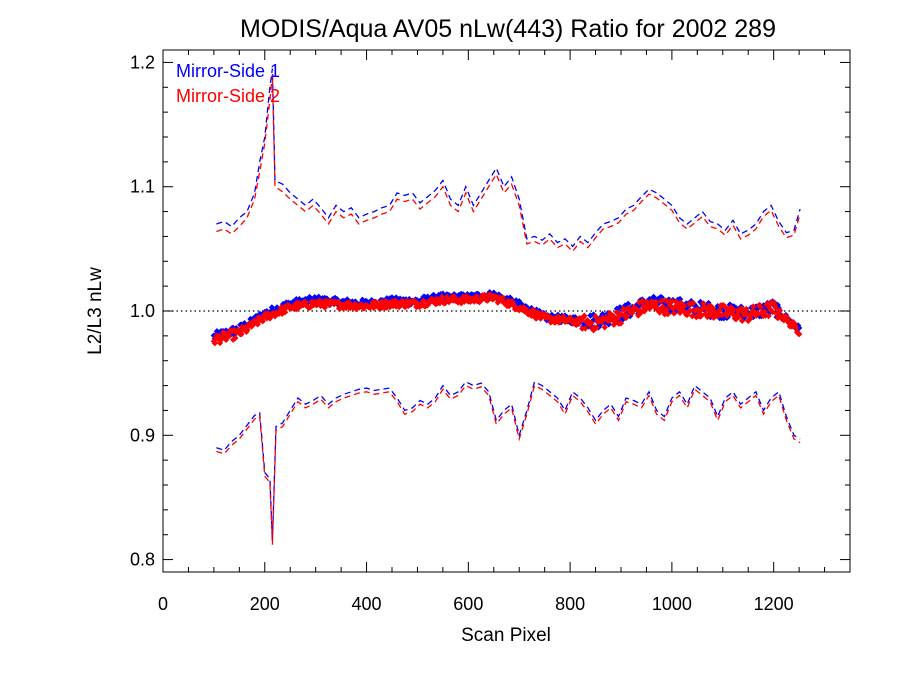  I want to click on y-tick-label: 1.2, so click(142, 62).